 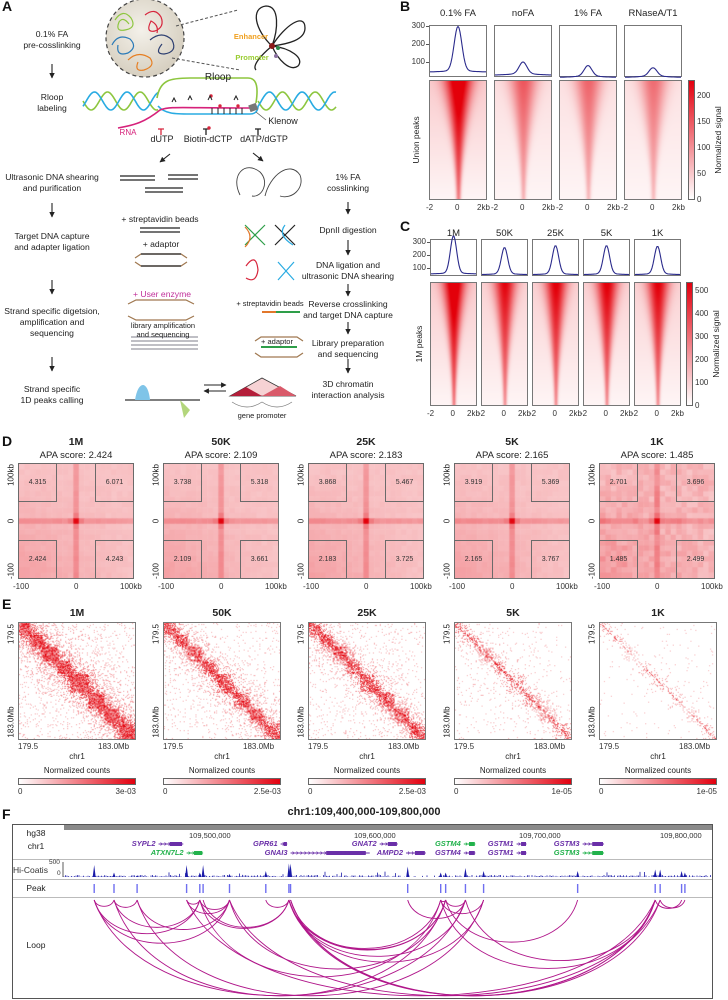 I want to click on colorbar-tick: 300, so click(x=702, y=337).